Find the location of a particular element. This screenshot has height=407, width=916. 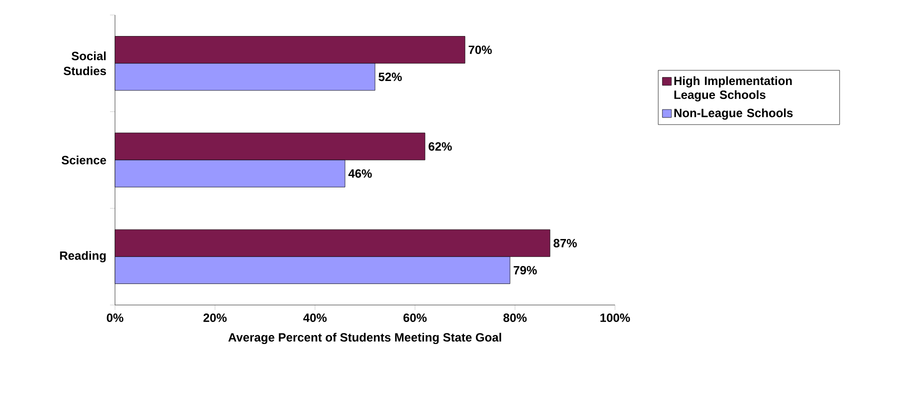

x-axis-title: Average Percent of Students Meeting State Goal is located at coordinates (365, 338).